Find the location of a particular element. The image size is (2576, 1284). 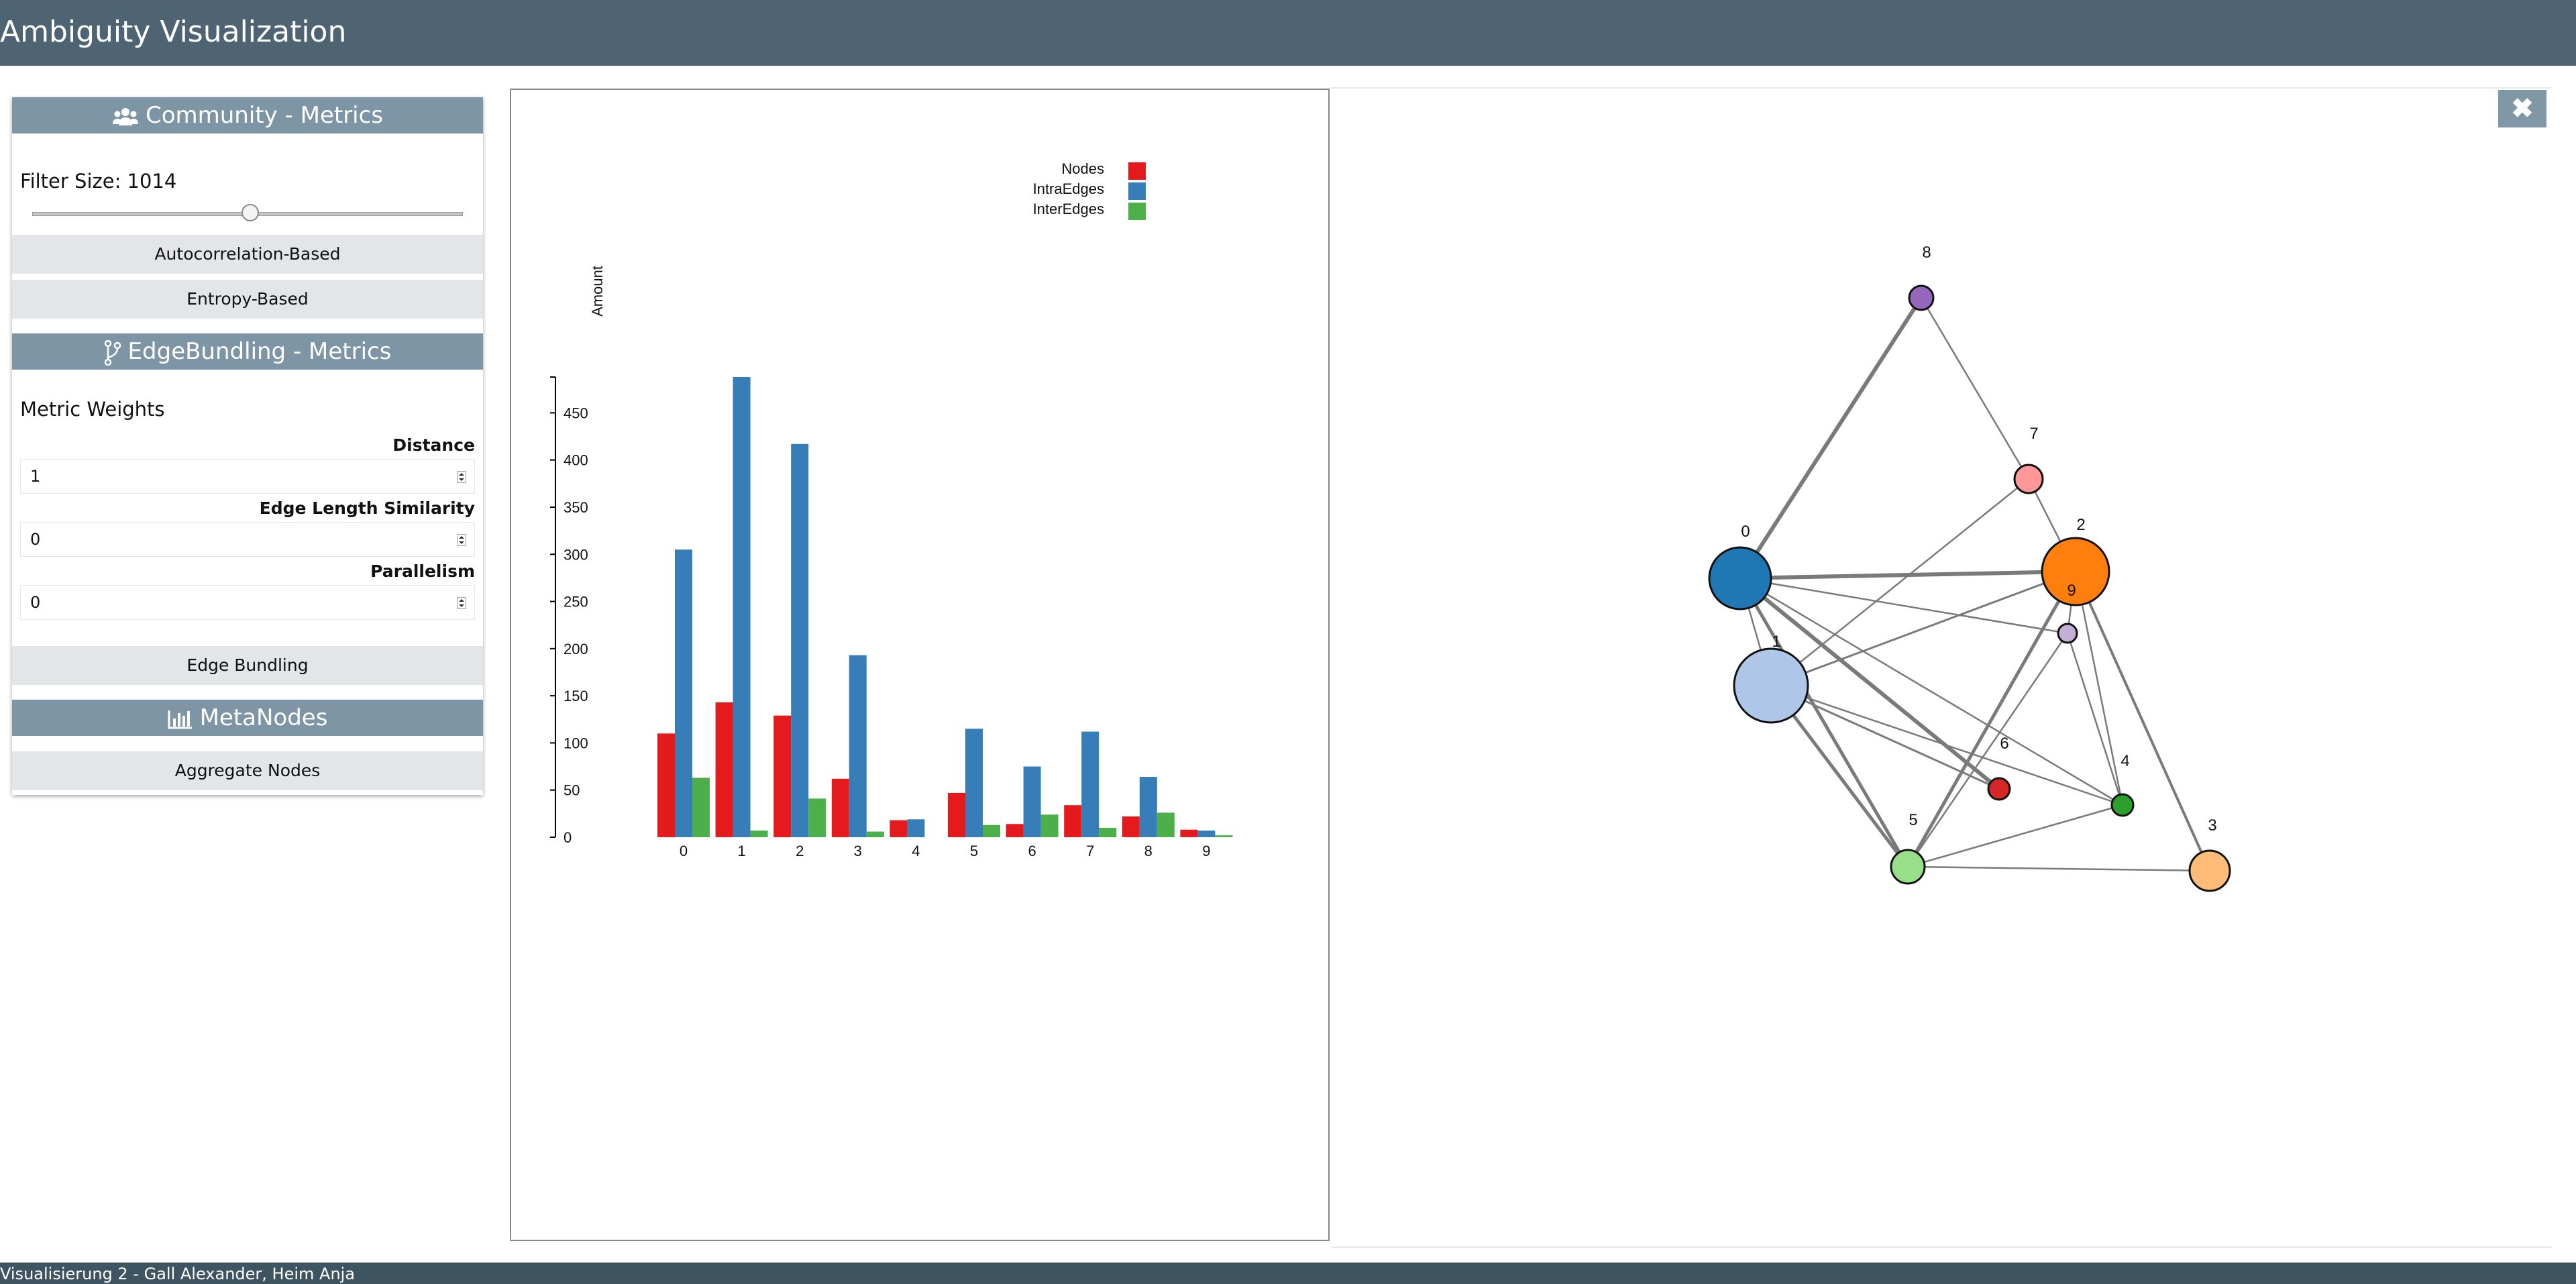

close-button: ✖ is located at coordinates (2522, 108).